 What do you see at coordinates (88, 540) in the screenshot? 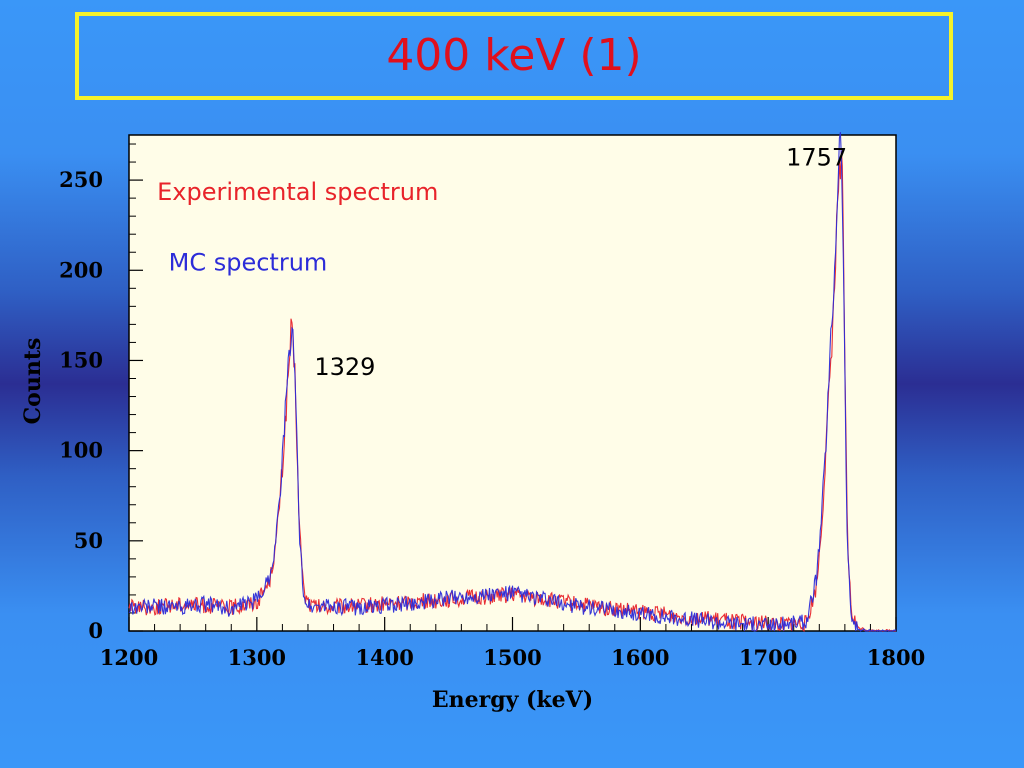
I see `y-tick-label: 50` at bounding box center [88, 540].